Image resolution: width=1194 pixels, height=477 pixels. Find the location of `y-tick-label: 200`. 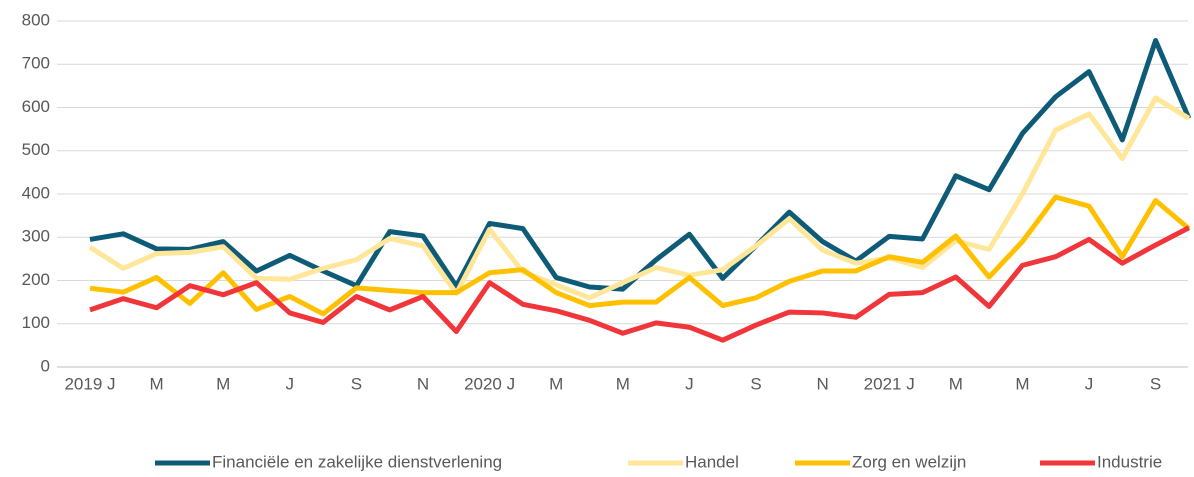

y-tick-label: 200 is located at coordinates (36, 279).